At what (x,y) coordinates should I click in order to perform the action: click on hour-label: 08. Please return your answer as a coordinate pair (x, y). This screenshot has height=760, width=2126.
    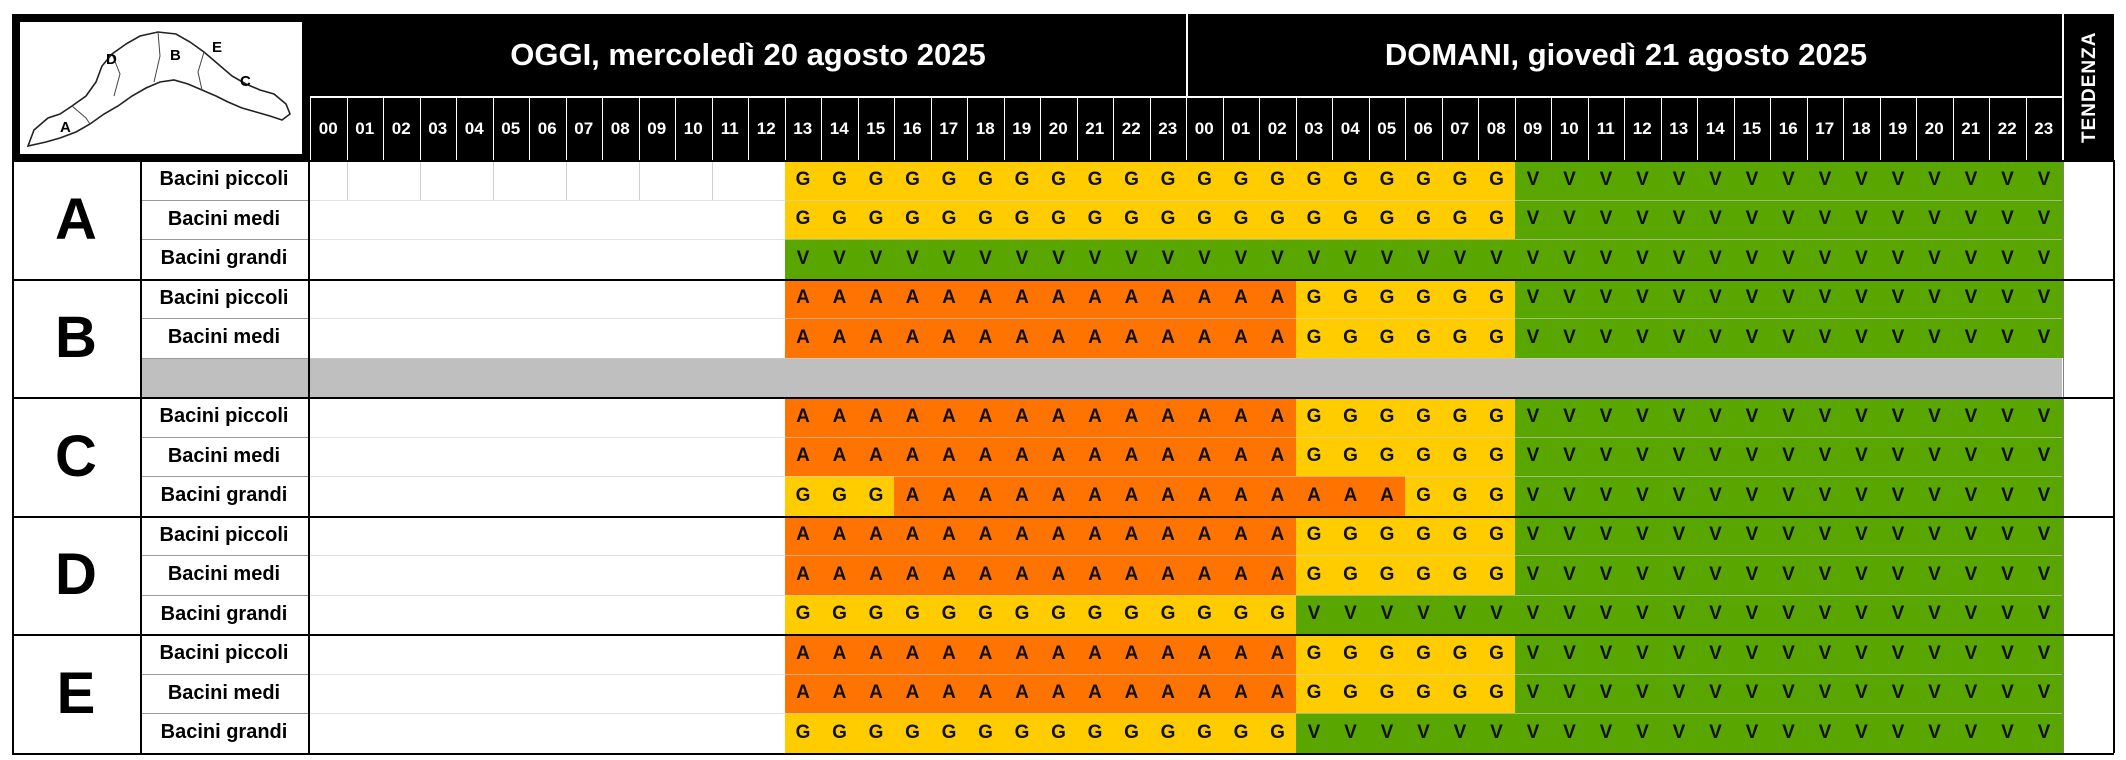
    Looking at the image, I should click on (1496, 128).